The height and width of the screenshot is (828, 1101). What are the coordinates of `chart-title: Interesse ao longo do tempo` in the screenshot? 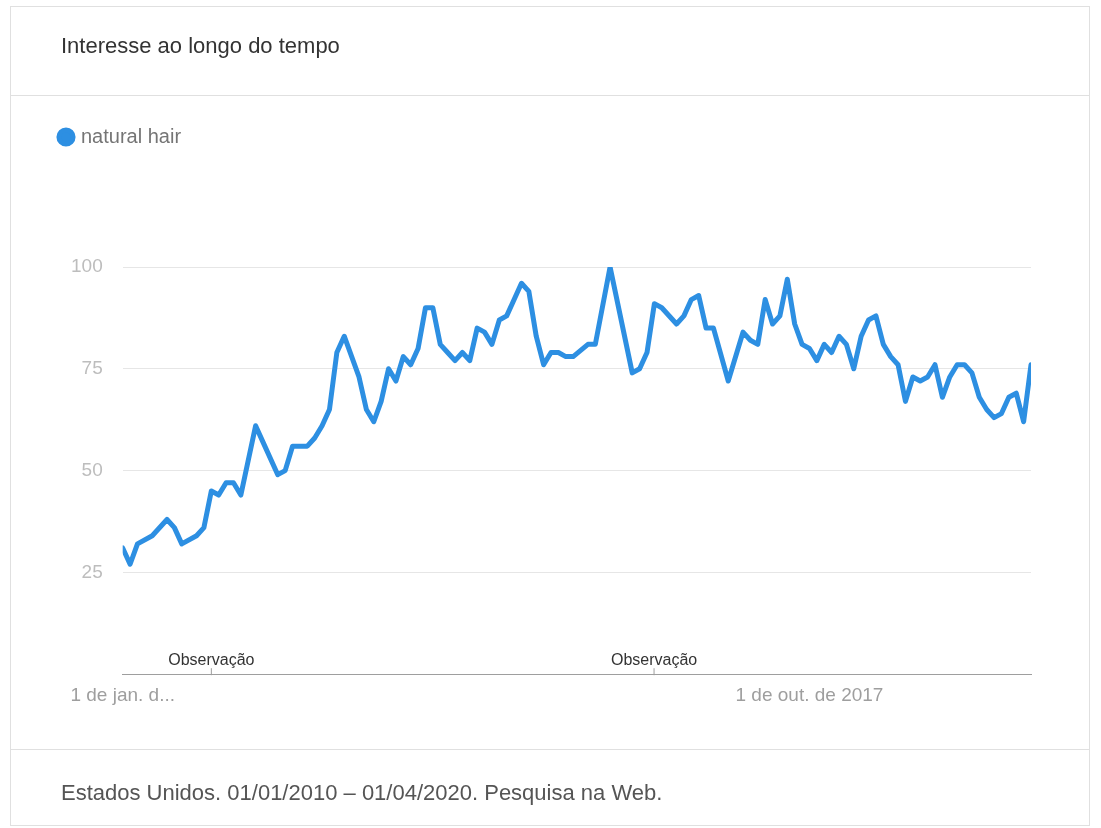 It's located at (200, 46).